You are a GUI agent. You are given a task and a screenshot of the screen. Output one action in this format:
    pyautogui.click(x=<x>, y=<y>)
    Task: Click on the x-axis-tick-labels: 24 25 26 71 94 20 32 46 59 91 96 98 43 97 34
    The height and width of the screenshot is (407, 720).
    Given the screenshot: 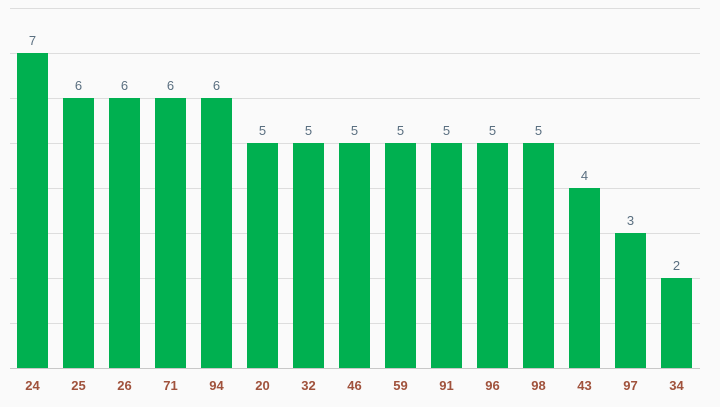 What is the action you would take?
    pyautogui.click(x=354, y=385)
    